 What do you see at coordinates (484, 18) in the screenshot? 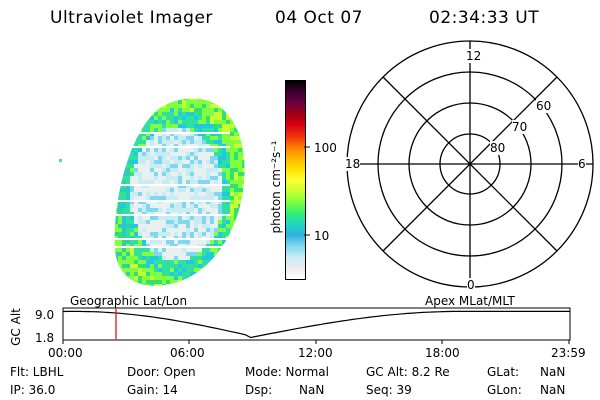
I see `time-label: 02:34:33 UT` at bounding box center [484, 18].